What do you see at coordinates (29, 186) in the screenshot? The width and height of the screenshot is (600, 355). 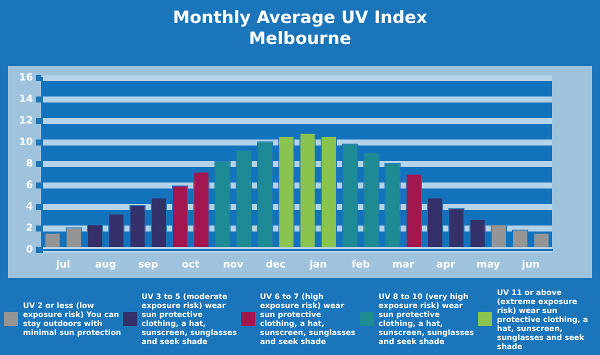 I see `y-tick-label: 6` at bounding box center [29, 186].